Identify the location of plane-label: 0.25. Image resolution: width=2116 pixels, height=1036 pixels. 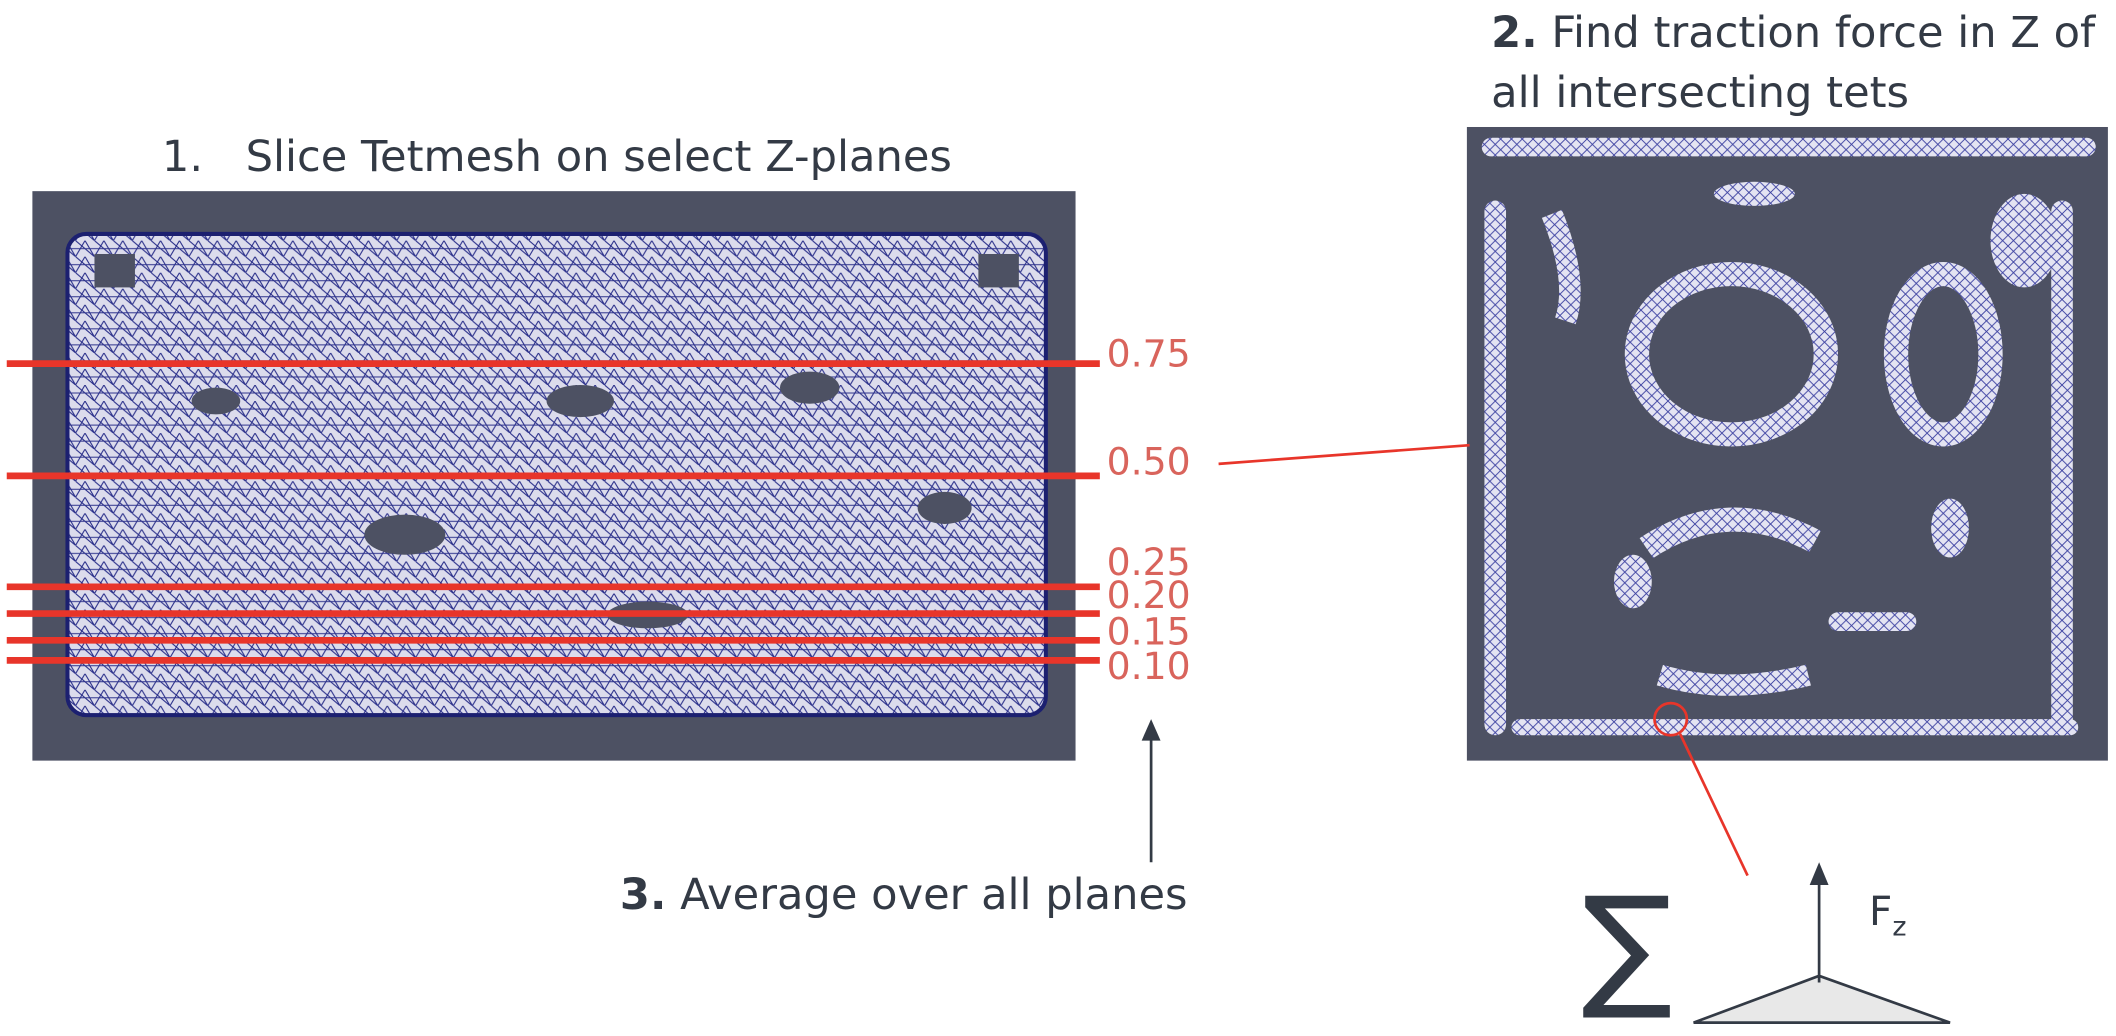
(1149, 562).